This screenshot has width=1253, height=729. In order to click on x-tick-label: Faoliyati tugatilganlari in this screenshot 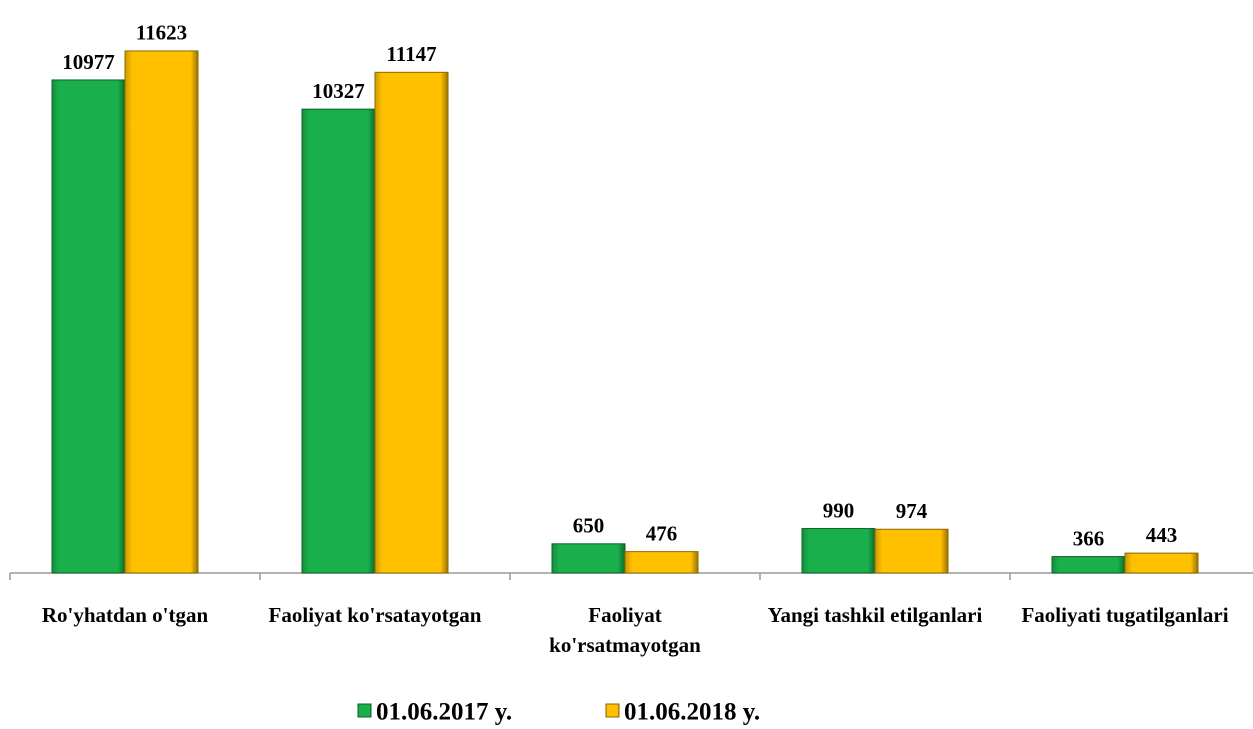, I will do `click(1125, 615)`.